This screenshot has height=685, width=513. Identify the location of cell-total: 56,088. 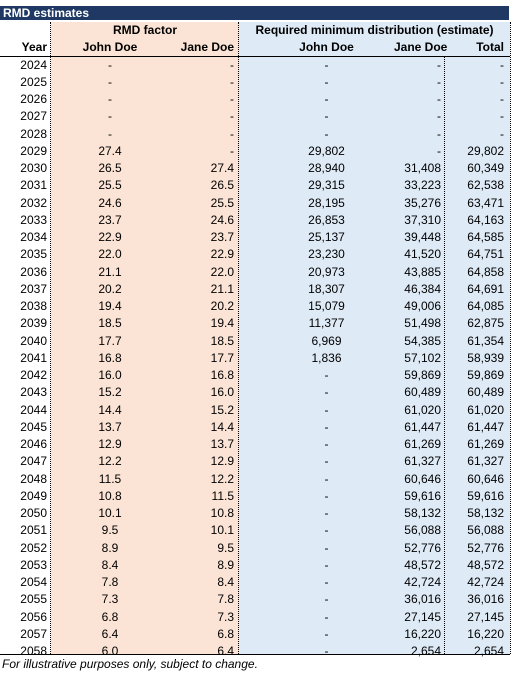
(485, 530).